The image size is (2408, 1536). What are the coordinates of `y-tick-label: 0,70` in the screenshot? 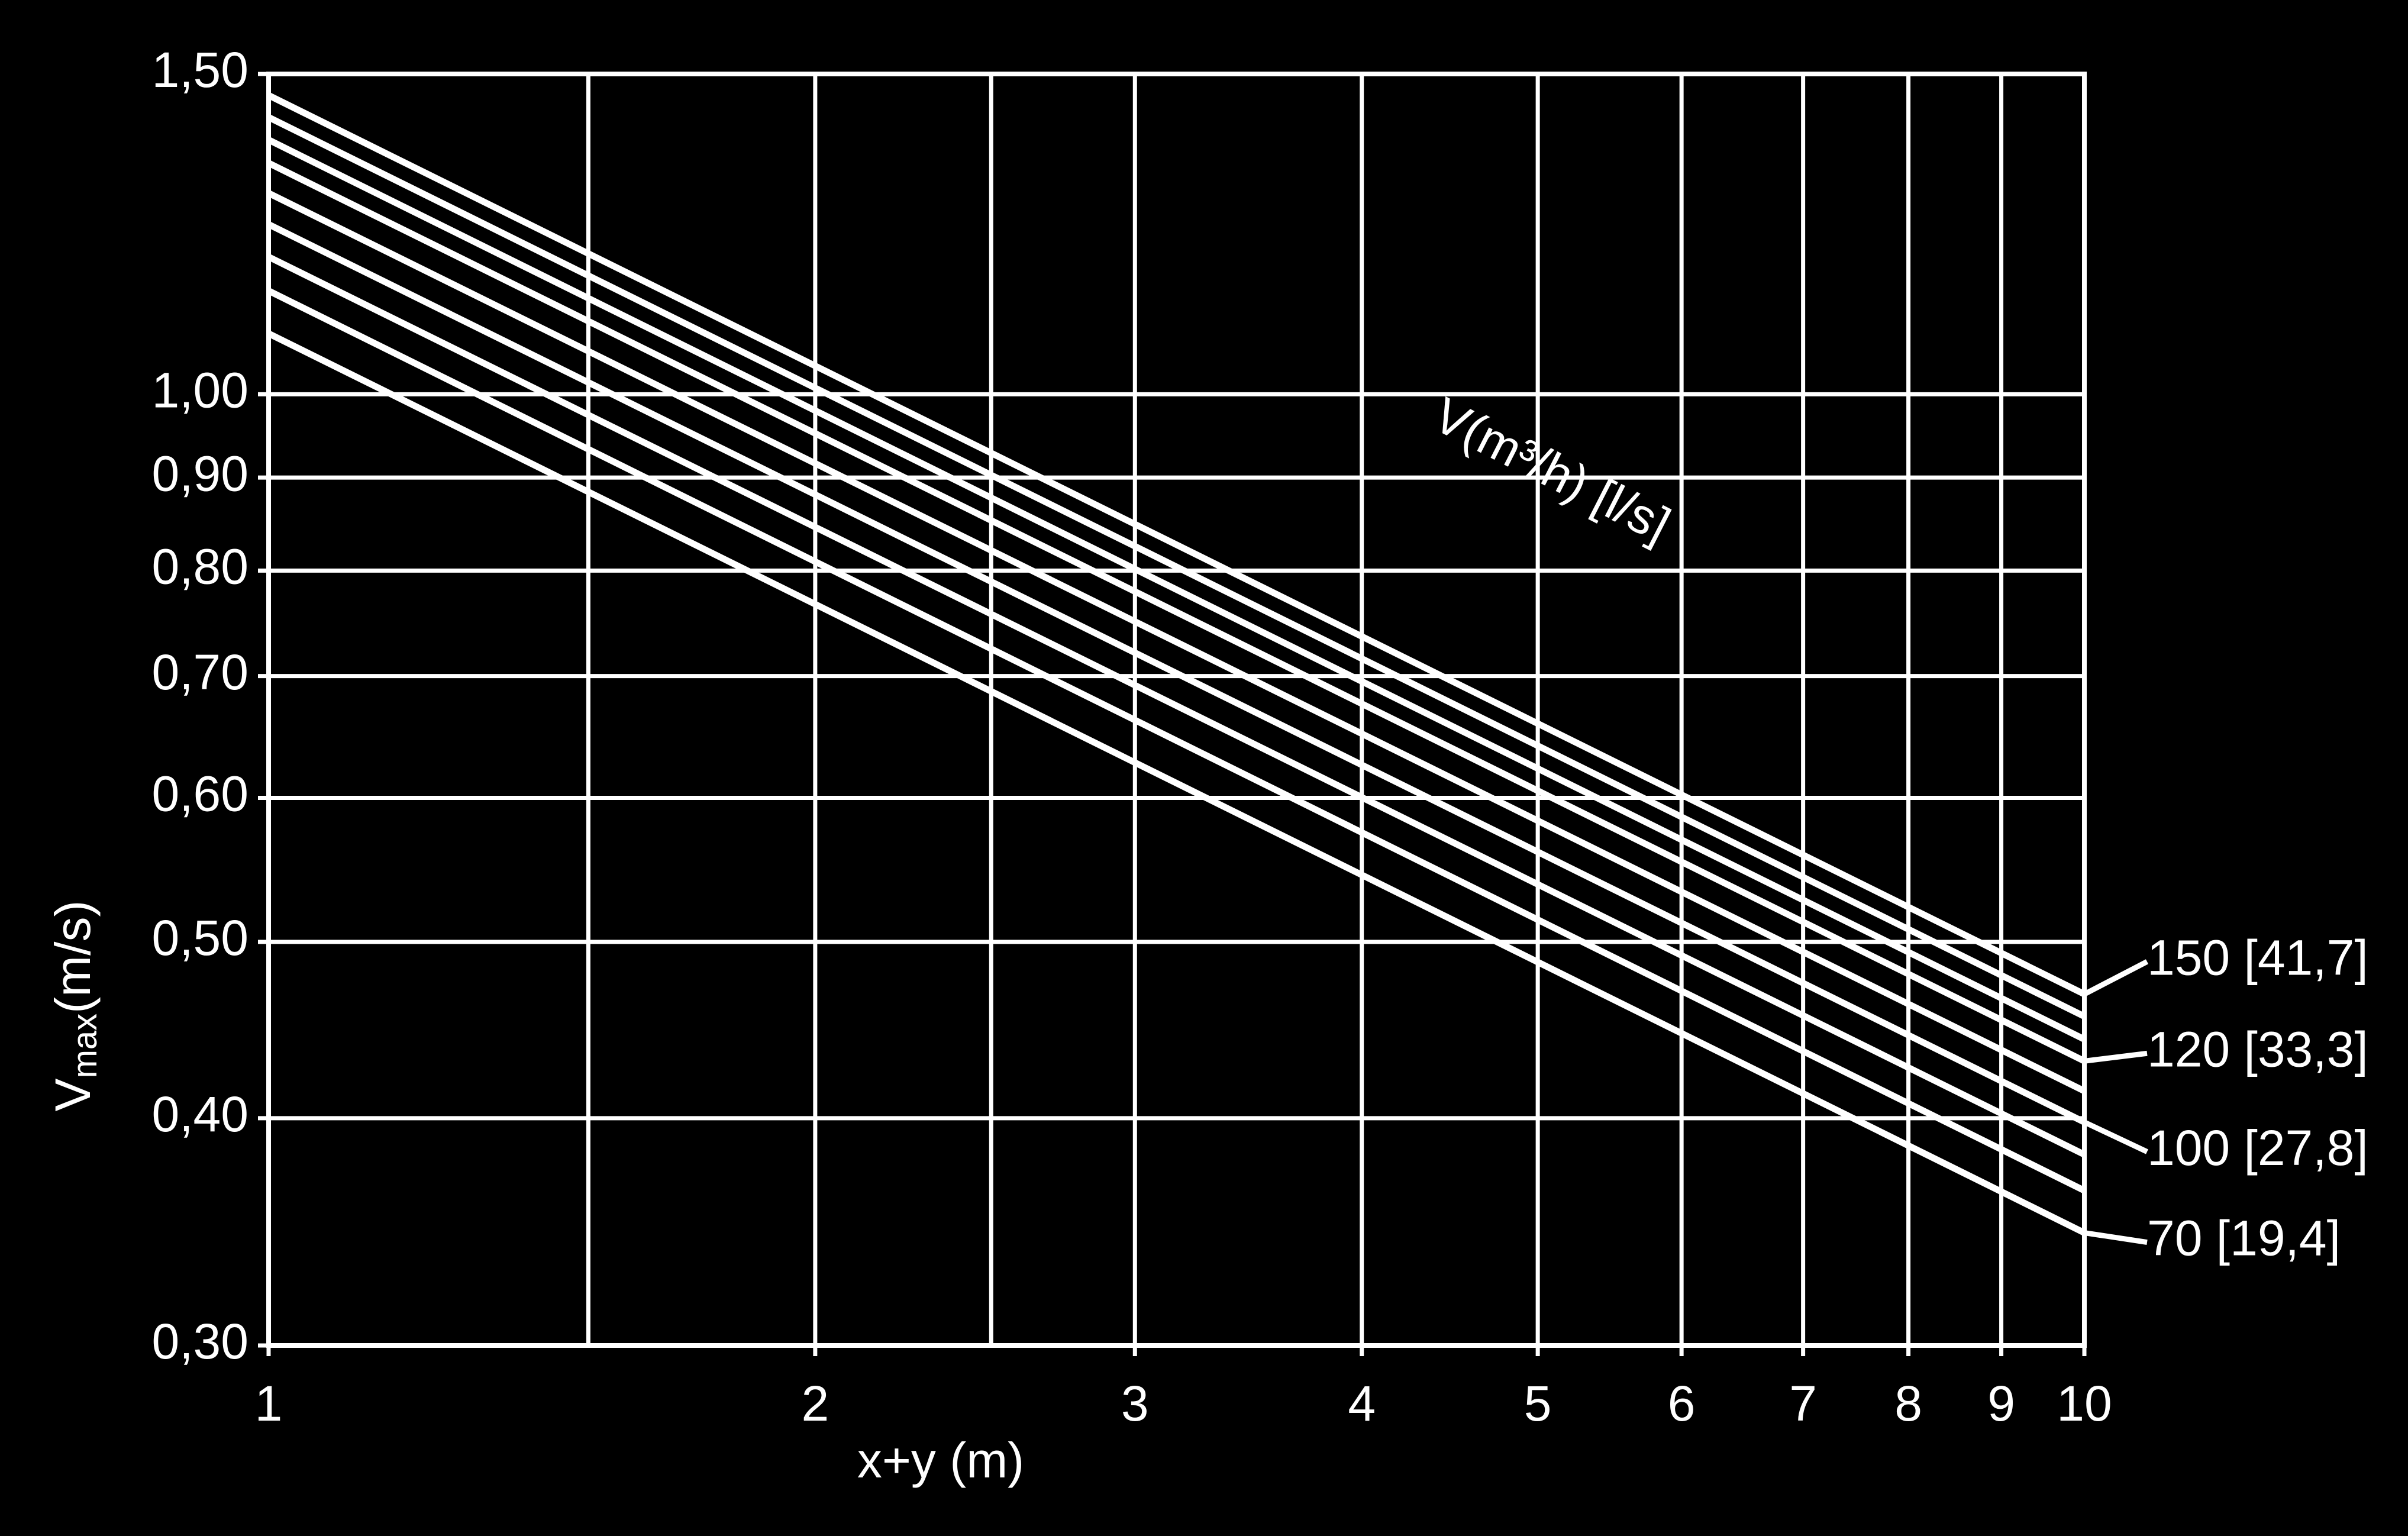 It's located at (201, 672).